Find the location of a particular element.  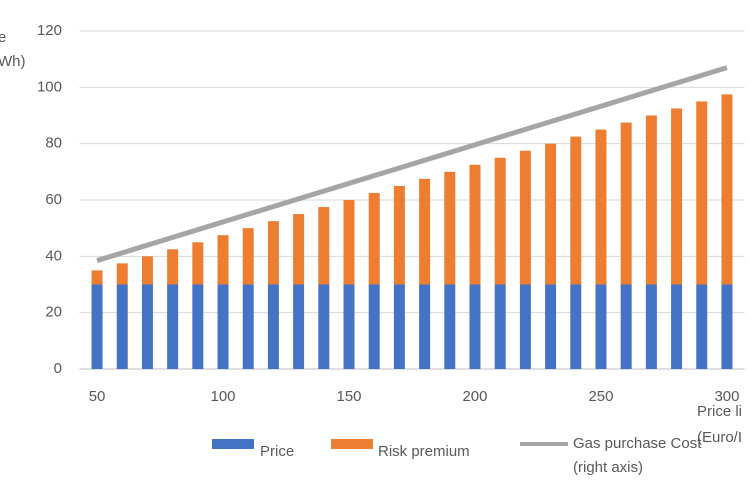

y-tick-label: 0 is located at coordinates (58, 368).